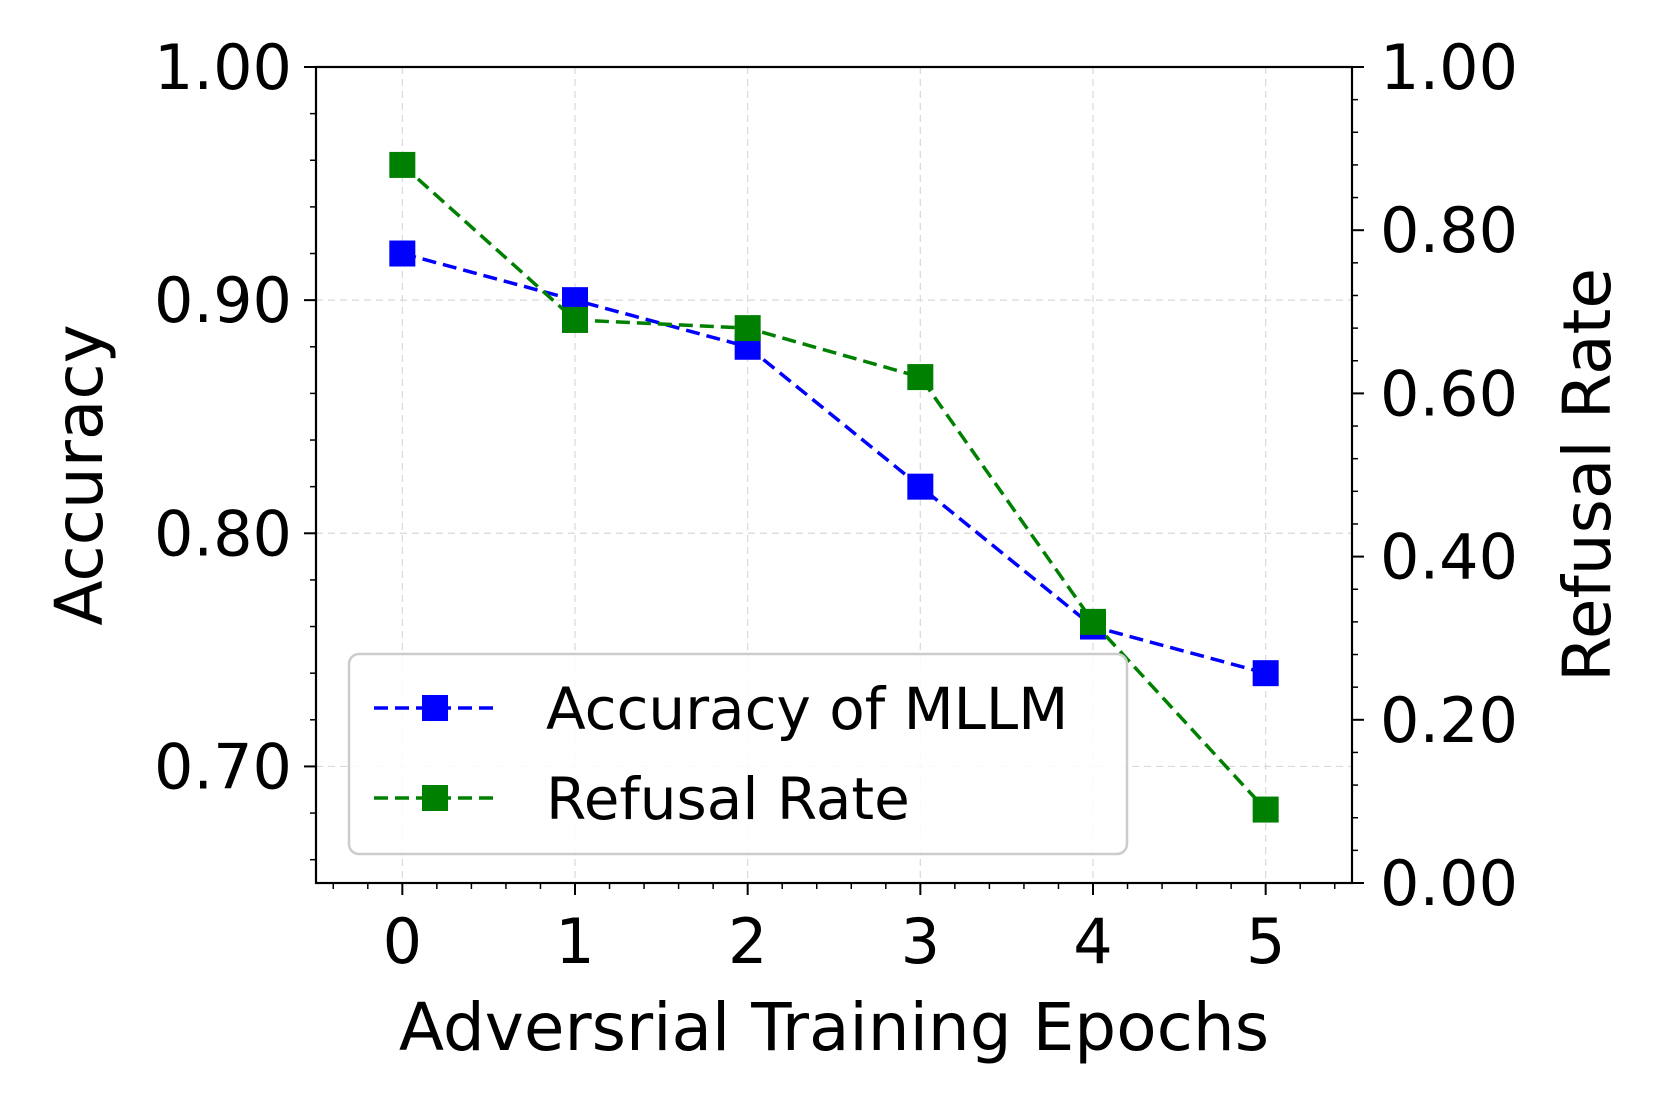  Describe the element at coordinates (435, 708) in the screenshot. I see `legend-marker-accuracy-of-mllm` at that location.